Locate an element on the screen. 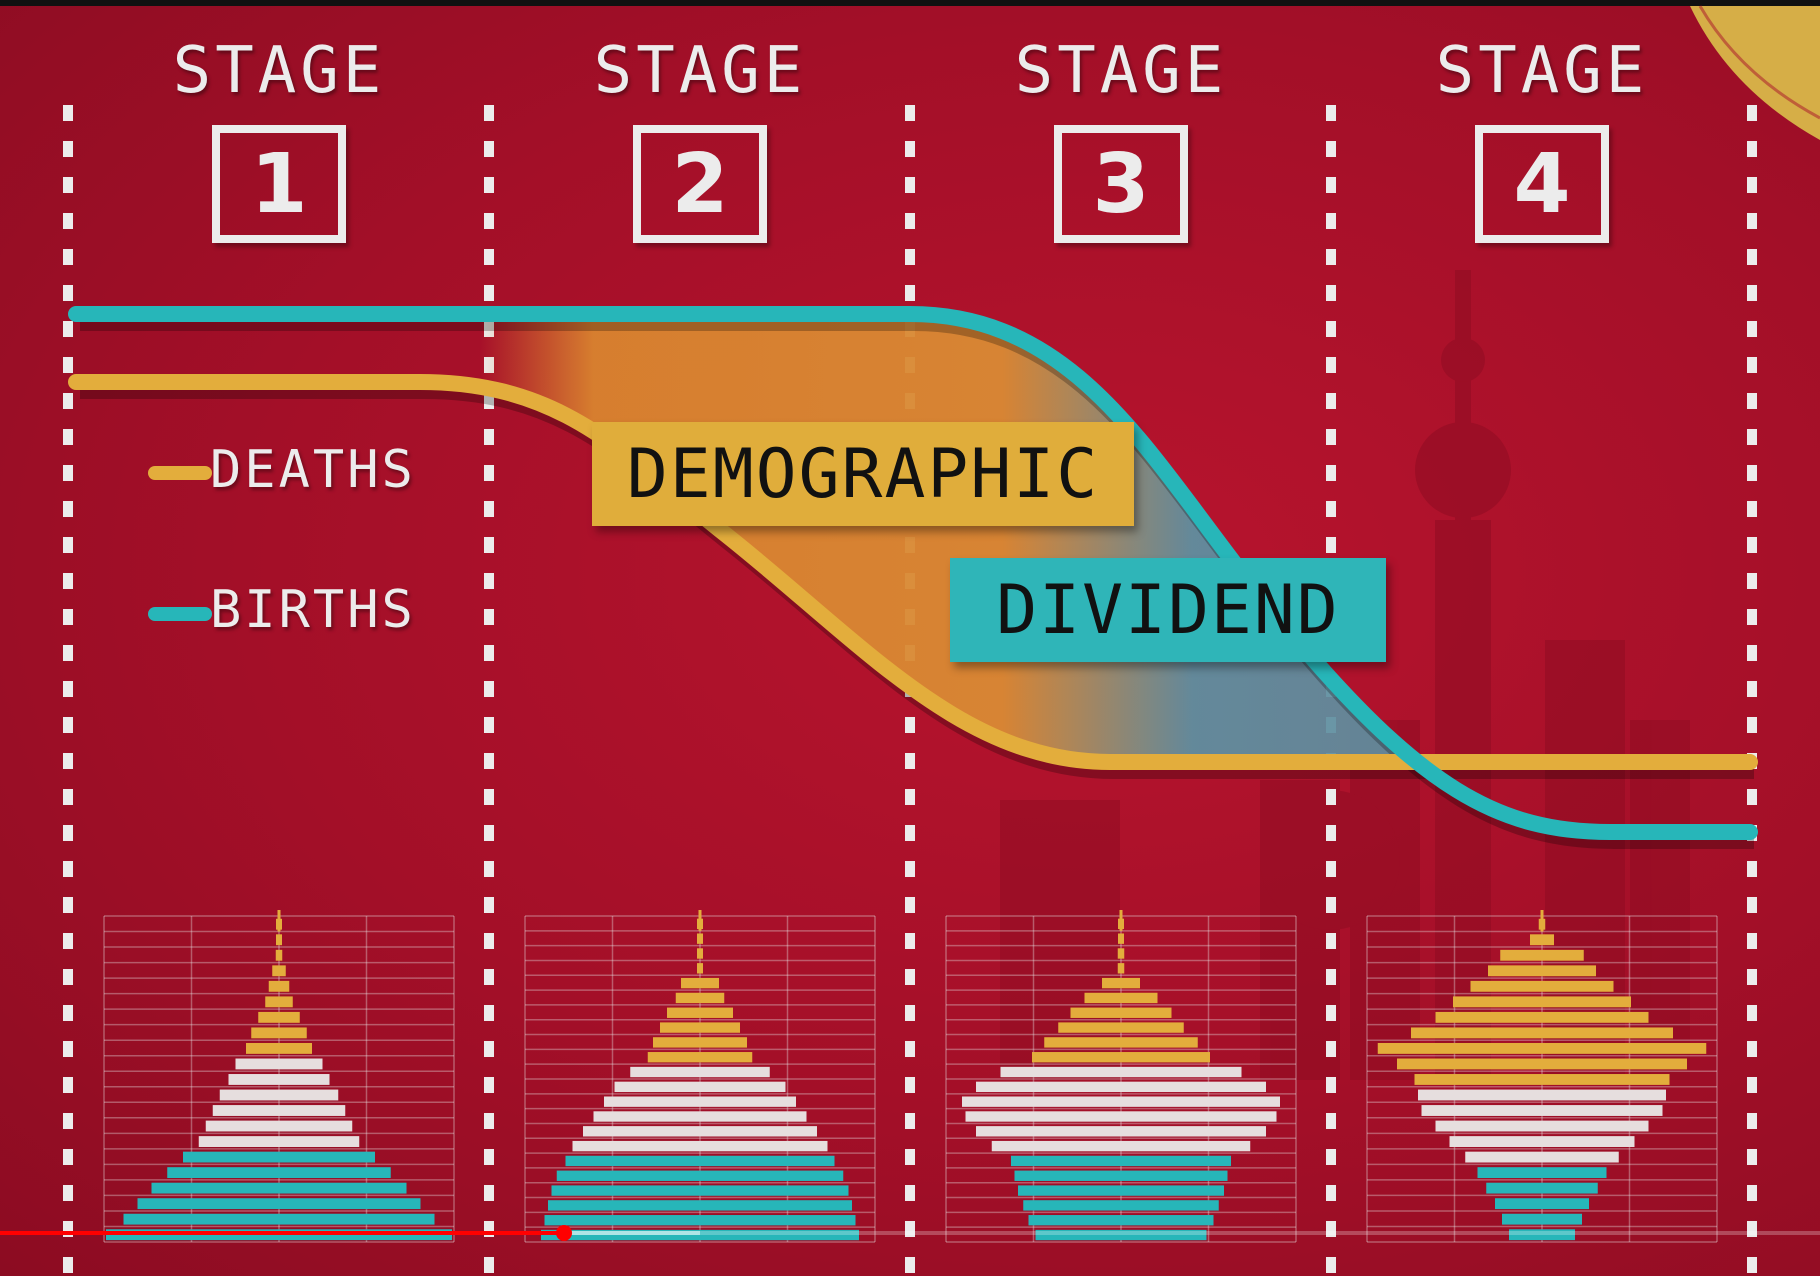 This screenshot has width=1820, height=1276. stage-1-number: 1 is located at coordinates (279, 184).